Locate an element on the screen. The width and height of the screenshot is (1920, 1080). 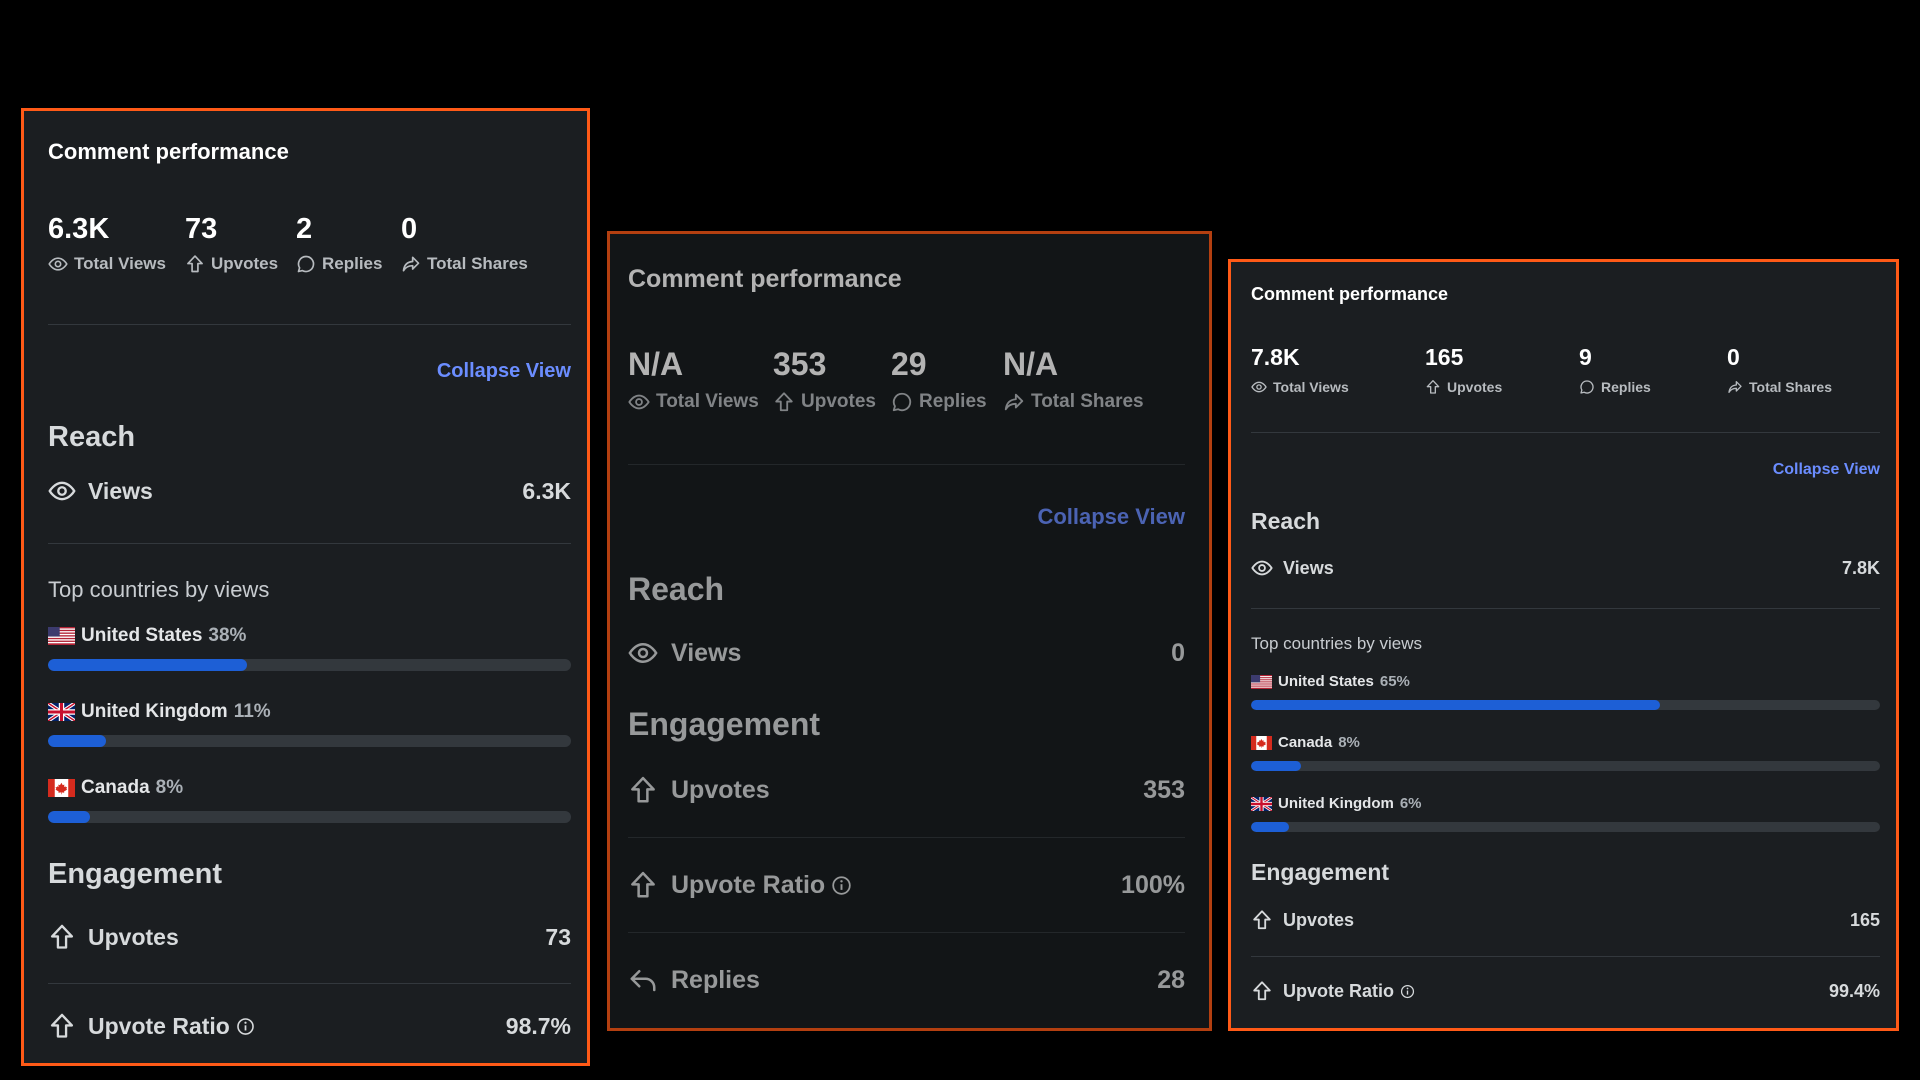
stat-value: 29 is located at coordinates (909, 364).